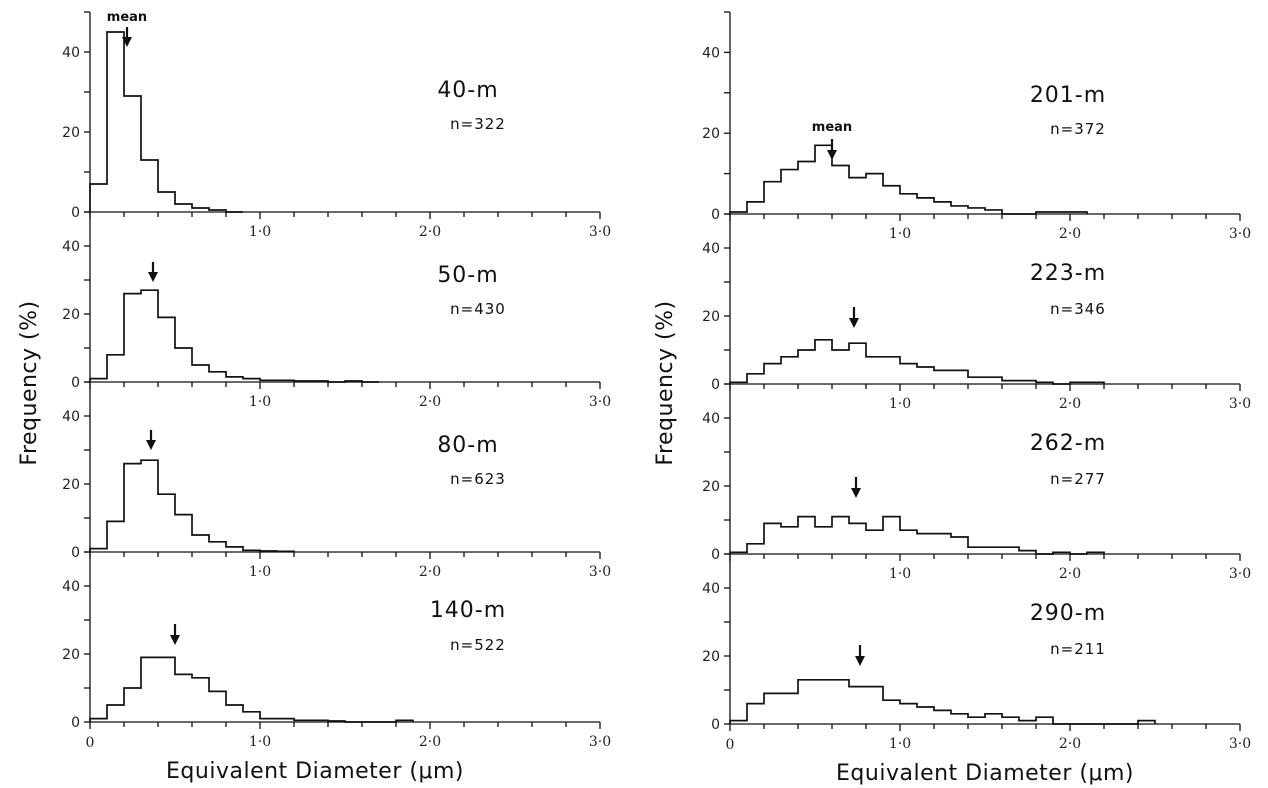  Describe the element at coordinates (832, 127) in the screenshot. I see `mean-word-label-201m: mean` at that location.